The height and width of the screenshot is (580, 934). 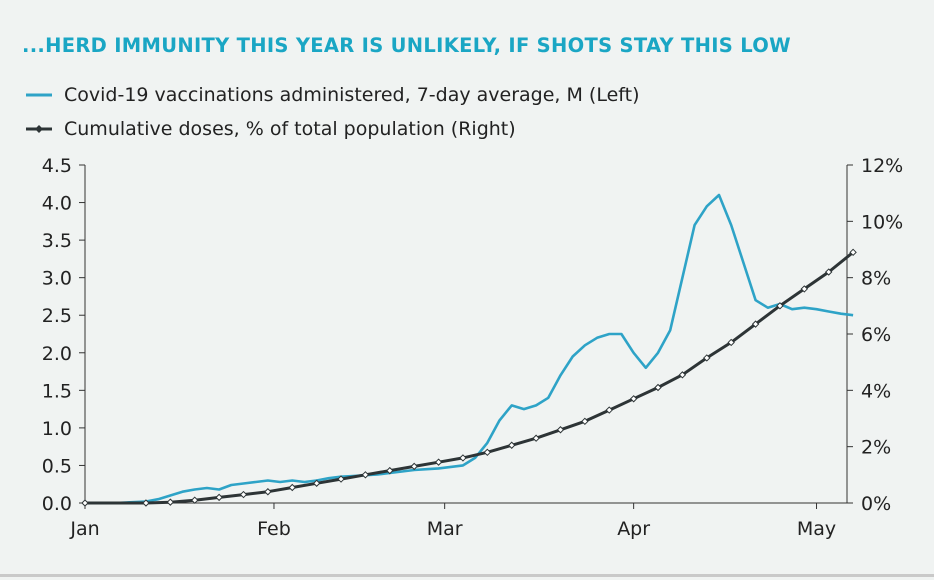 I want to click on y-left-tick-label: 0.0, so click(x=57, y=504).